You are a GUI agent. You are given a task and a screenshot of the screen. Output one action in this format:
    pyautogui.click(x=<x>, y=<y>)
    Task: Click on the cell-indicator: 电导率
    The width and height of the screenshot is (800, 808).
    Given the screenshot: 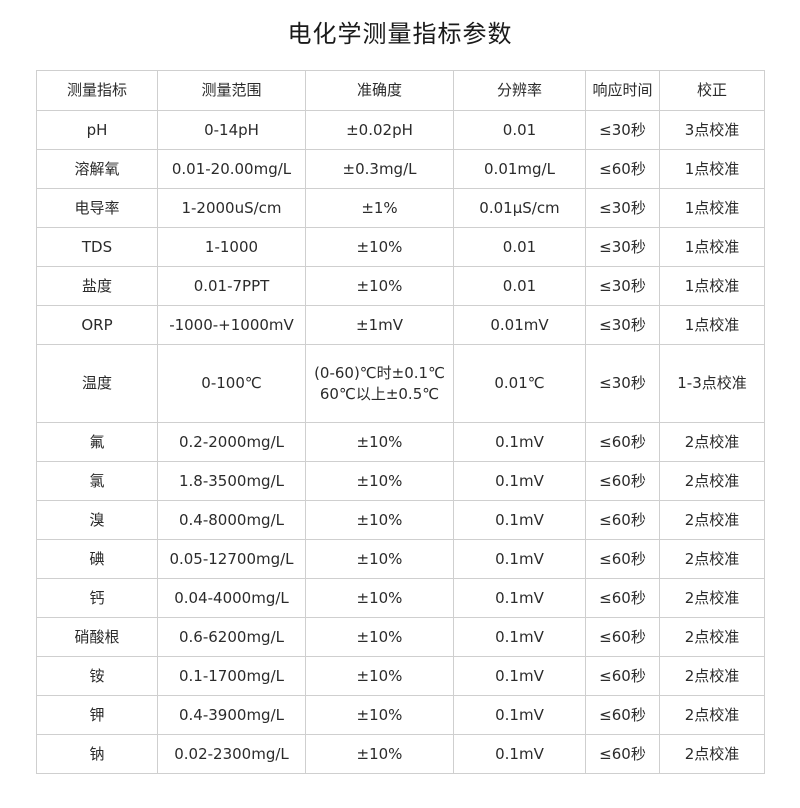 What is the action you would take?
    pyautogui.click(x=97, y=208)
    